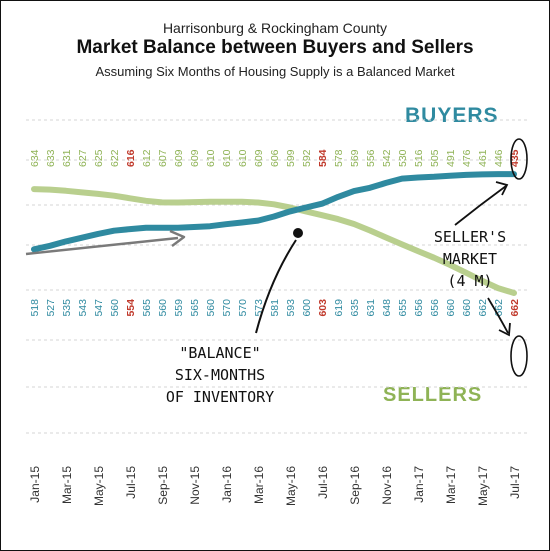 This screenshot has height=551, width=550. I want to click on data-label-sellers: 631, so click(67, 158).